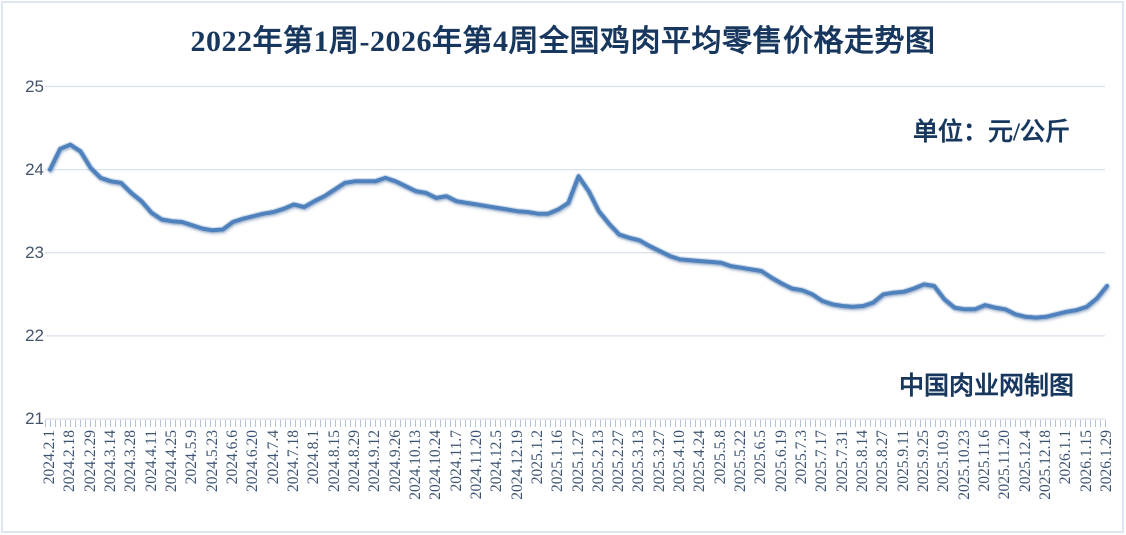  Describe the element at coordinates (70, 461) in the screenshot. I see `x-axis-tick-label: 2024.2.18` at that location.